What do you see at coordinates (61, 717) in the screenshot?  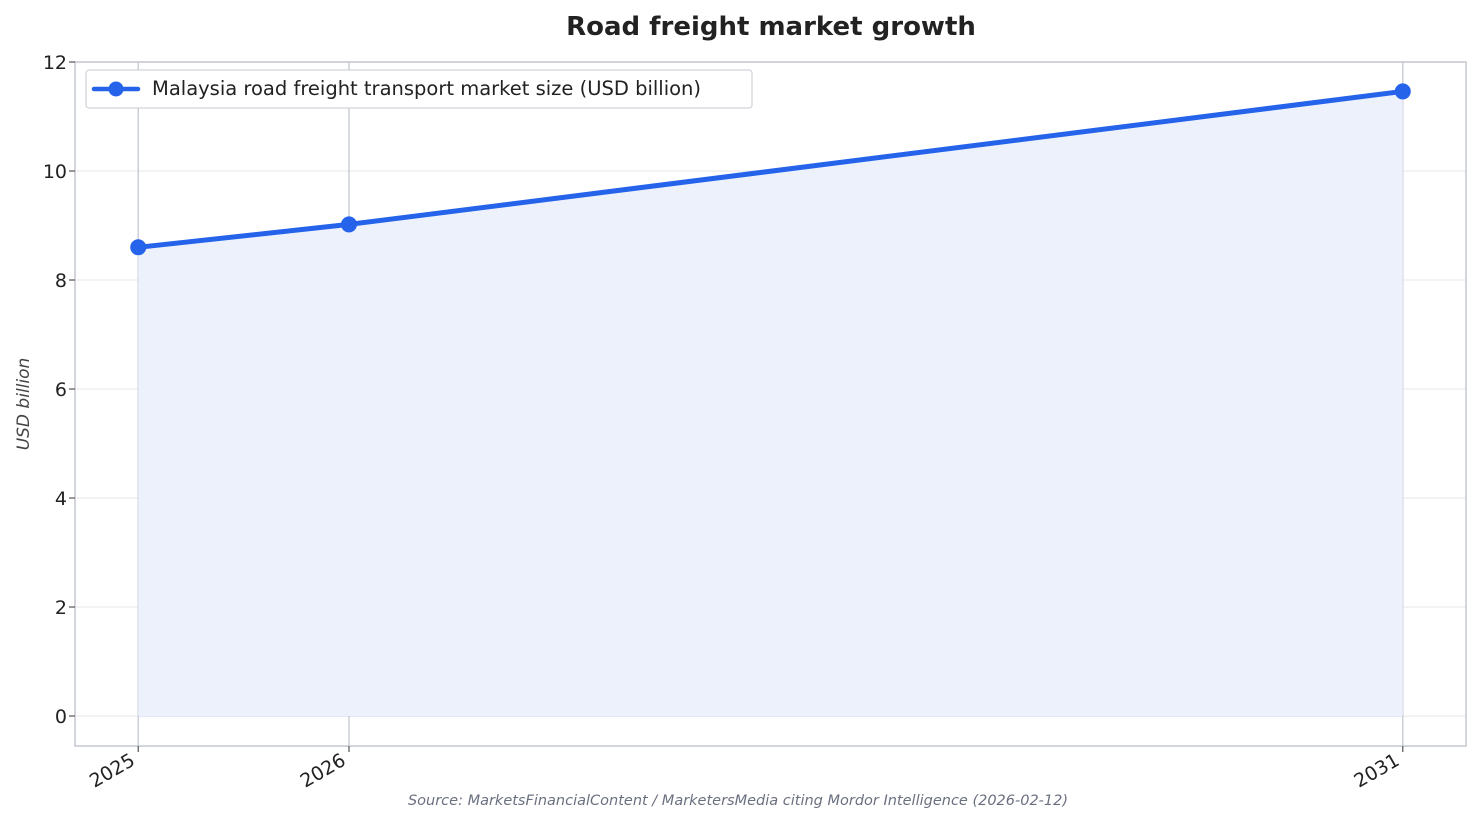 I see `y-tick-label: 0` at bounding box center [61, 717].